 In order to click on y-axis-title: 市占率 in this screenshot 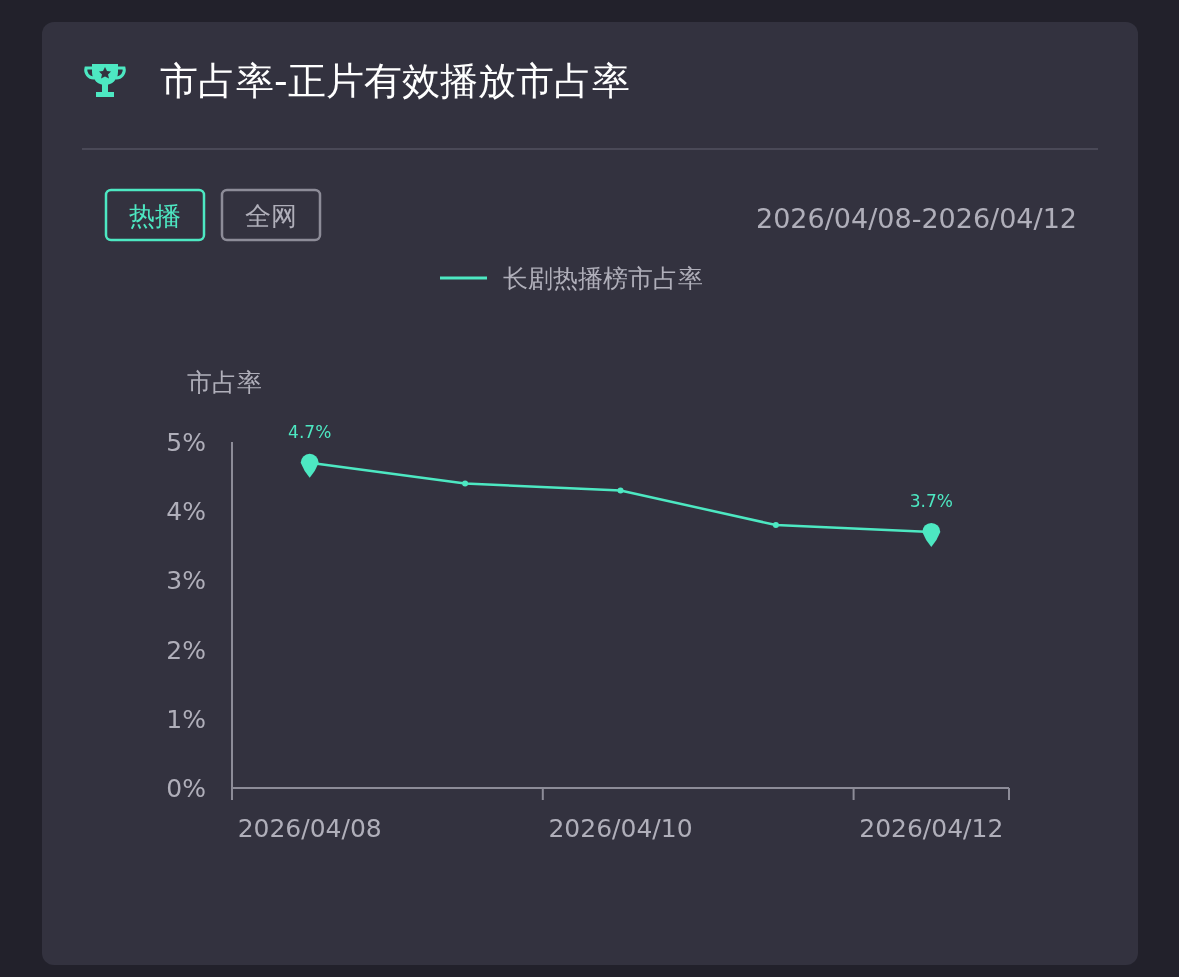, I will do `click(224, 382)`.